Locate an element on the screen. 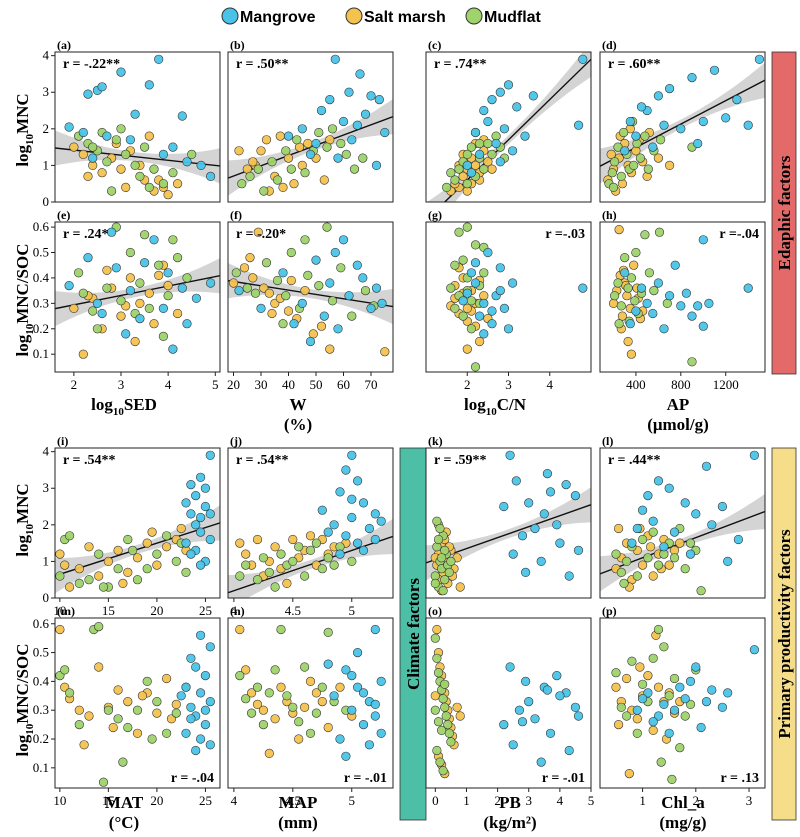 This screenshot has width=800, height=837. confidence-band is located at coordinates (509, 127).